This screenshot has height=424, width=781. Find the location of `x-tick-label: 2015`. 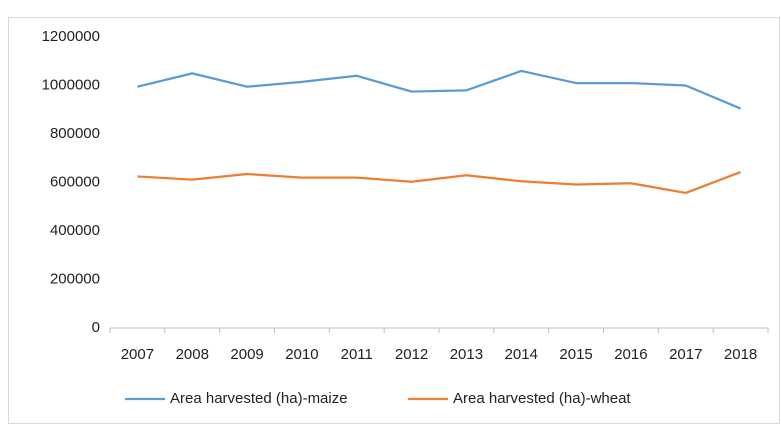

x-tick-label: 2015 is located at coordinates (575, 354).